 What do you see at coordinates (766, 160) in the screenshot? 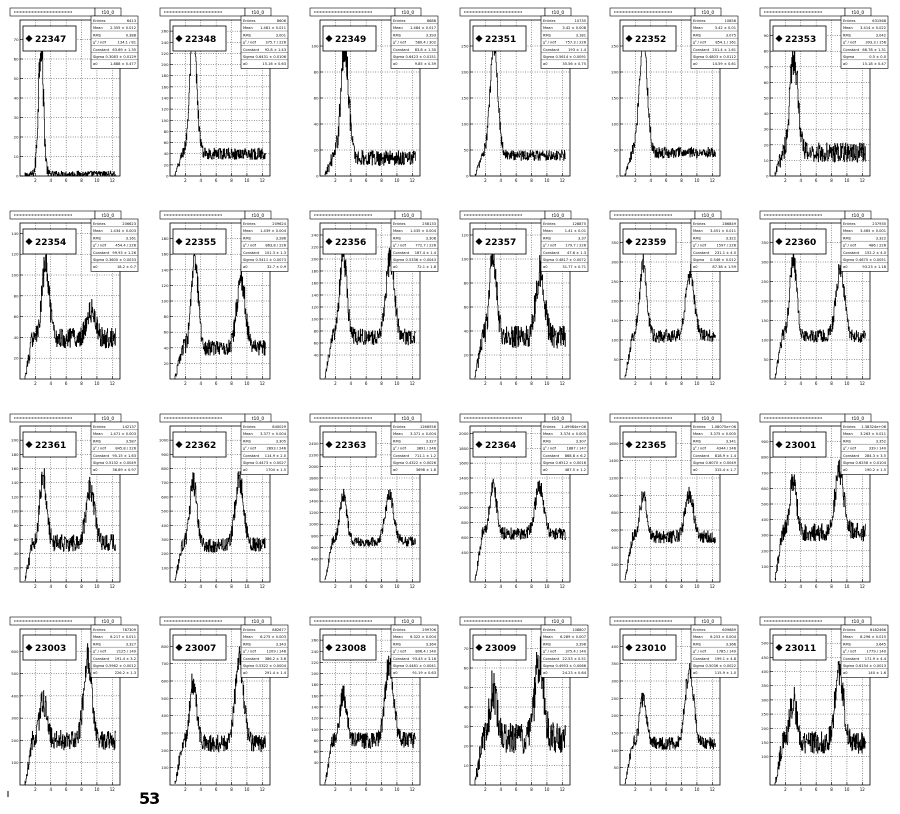
I see `y-tick-label: 10` at bounding box center [766, 160].